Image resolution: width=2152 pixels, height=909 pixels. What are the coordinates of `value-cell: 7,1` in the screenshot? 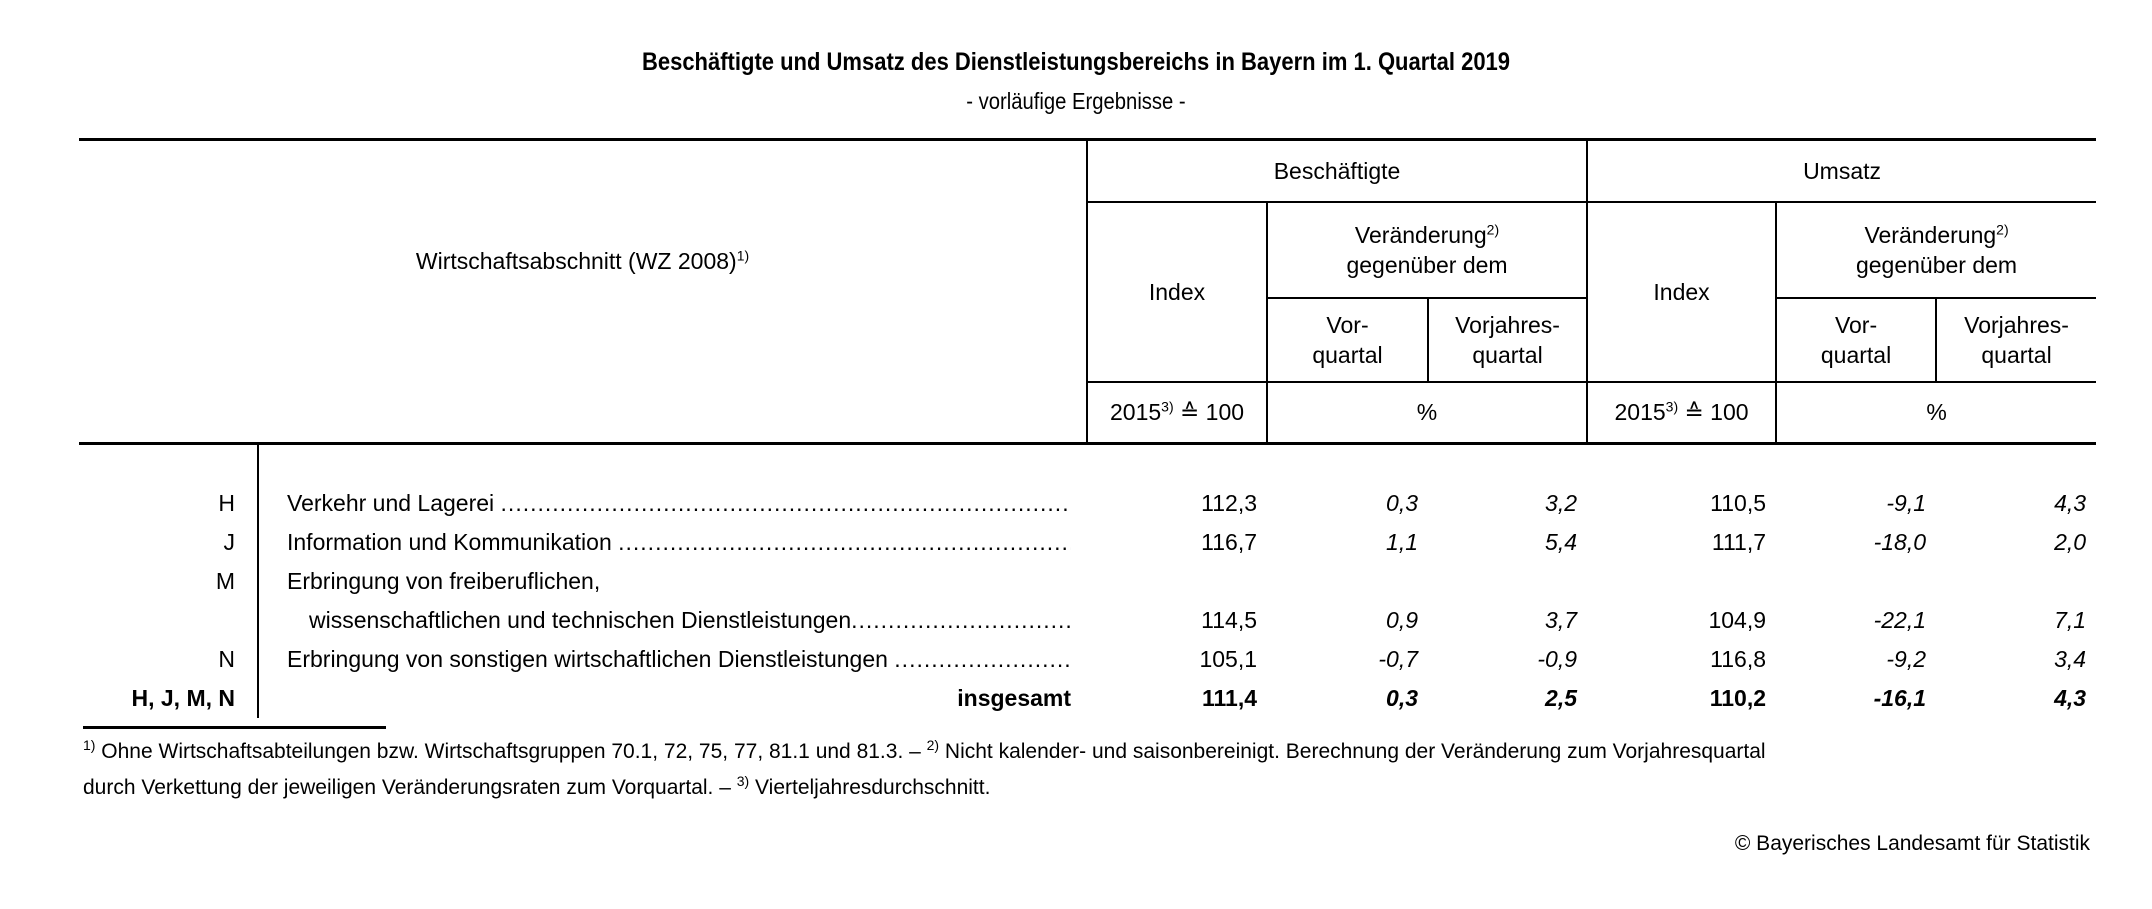 It's located at (2070, 620).